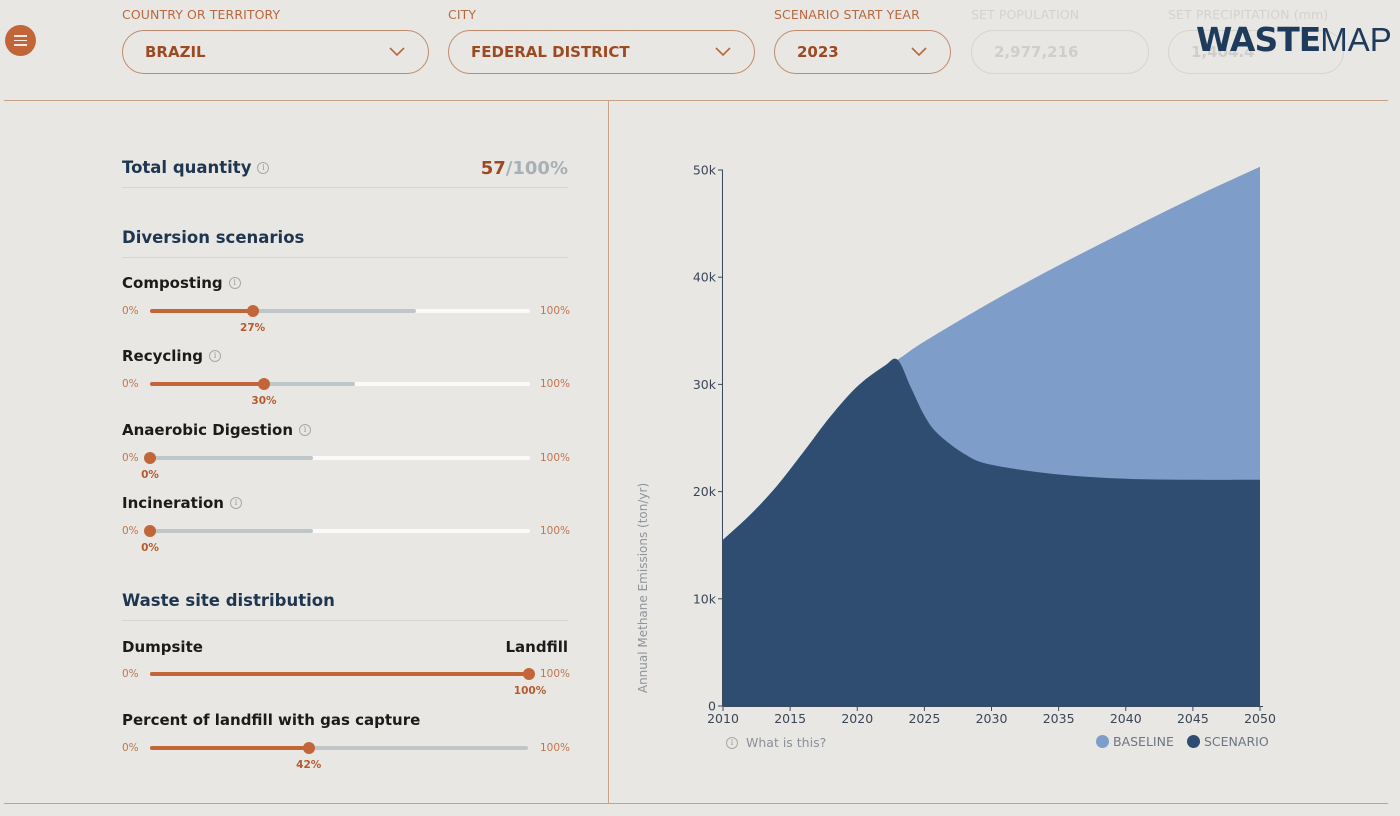 The image size is (1400, 816). I want to click on x-tick-label: 2045, so click(1193, 718).